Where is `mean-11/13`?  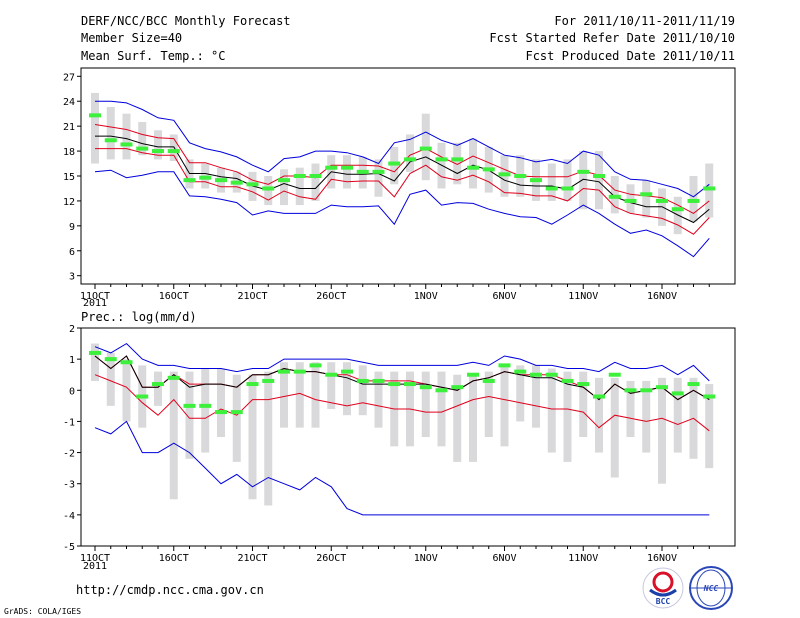 mean-11/13 is located at coordinates (614, 374).